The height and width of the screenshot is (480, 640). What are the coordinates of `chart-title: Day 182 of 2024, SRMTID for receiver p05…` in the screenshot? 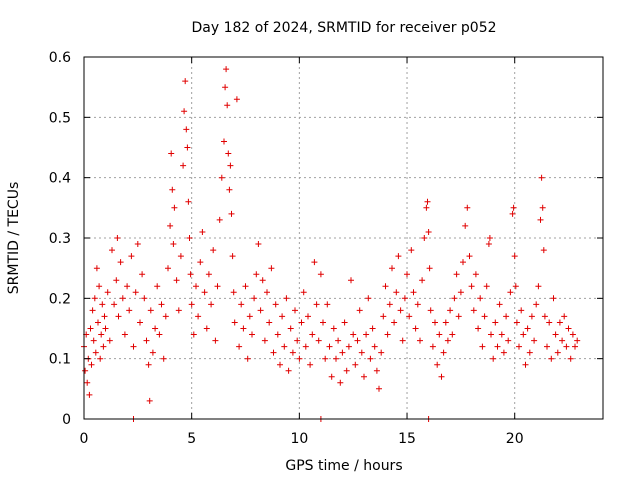 It's located at (343, 28).